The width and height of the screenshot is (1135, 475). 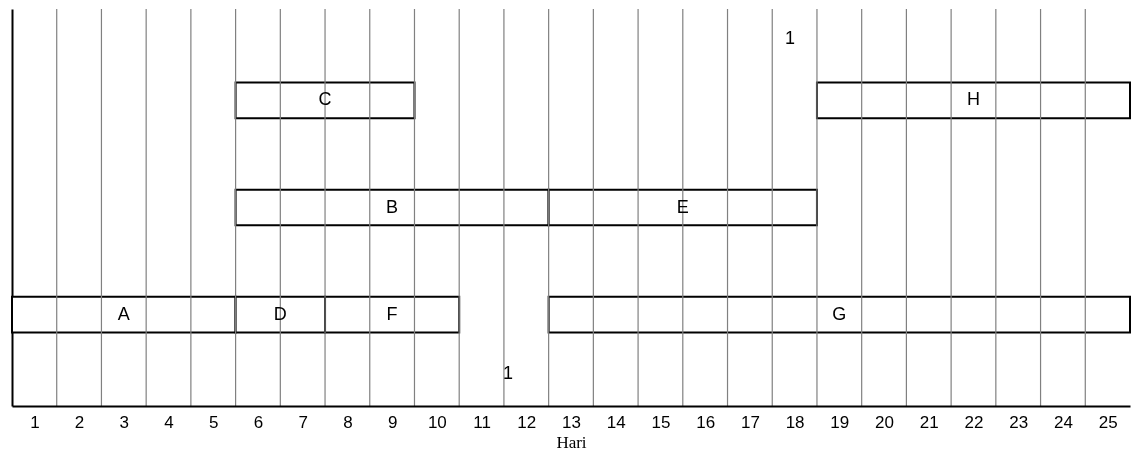 I want to click on x-tick-label: 11, so click(x=482, y=422).